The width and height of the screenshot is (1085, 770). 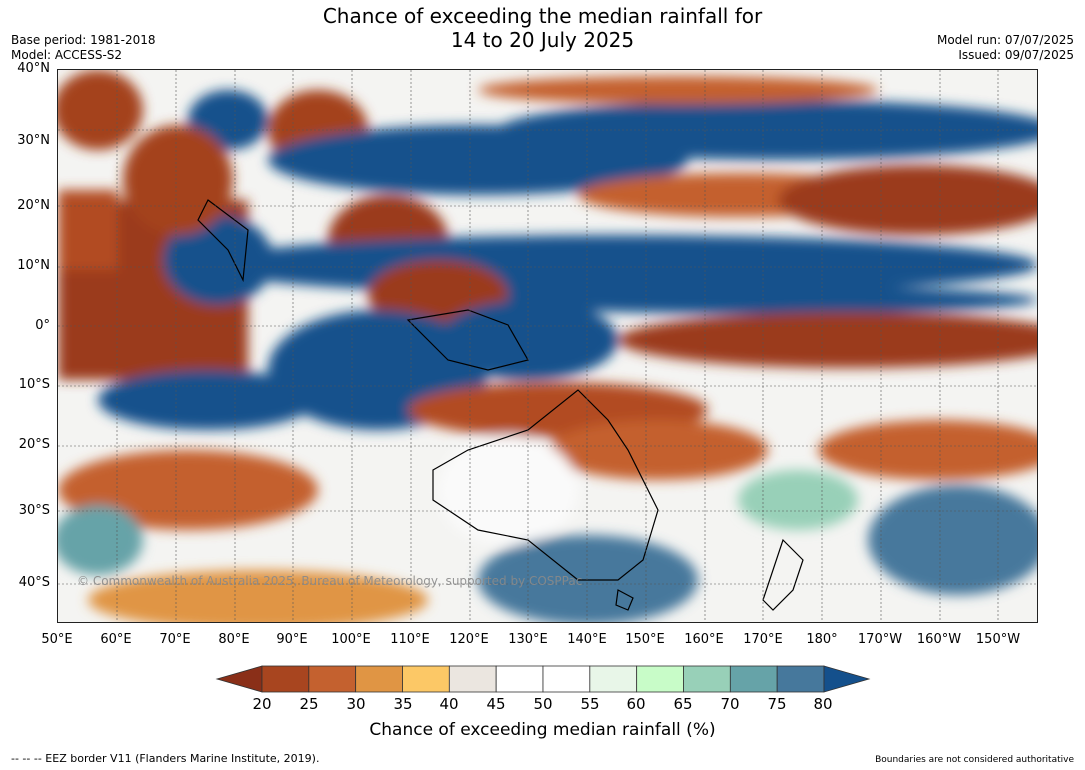 I want to click on lat-label-30s: 30°S, so click(x=34, y=510).